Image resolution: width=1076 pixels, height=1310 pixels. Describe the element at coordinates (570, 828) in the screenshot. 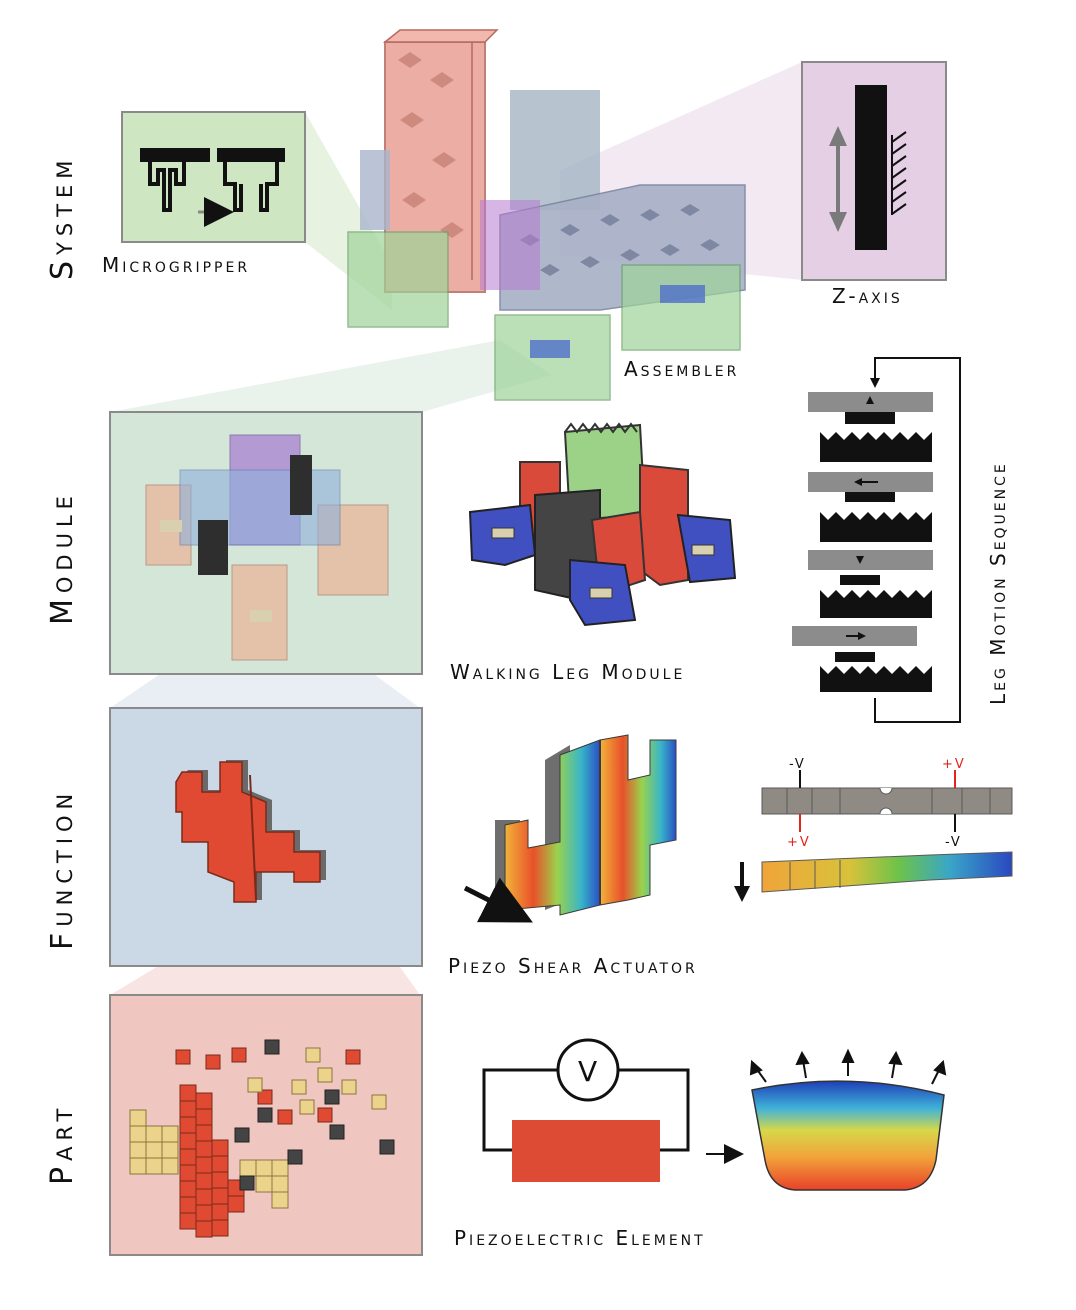

I see `piezo-shear-actuator-illustration` at that location.